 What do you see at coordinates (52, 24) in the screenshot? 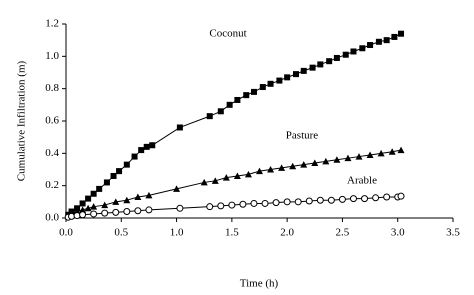
I see `y-tick-label: 1.2` at bounding box center [52, 24].